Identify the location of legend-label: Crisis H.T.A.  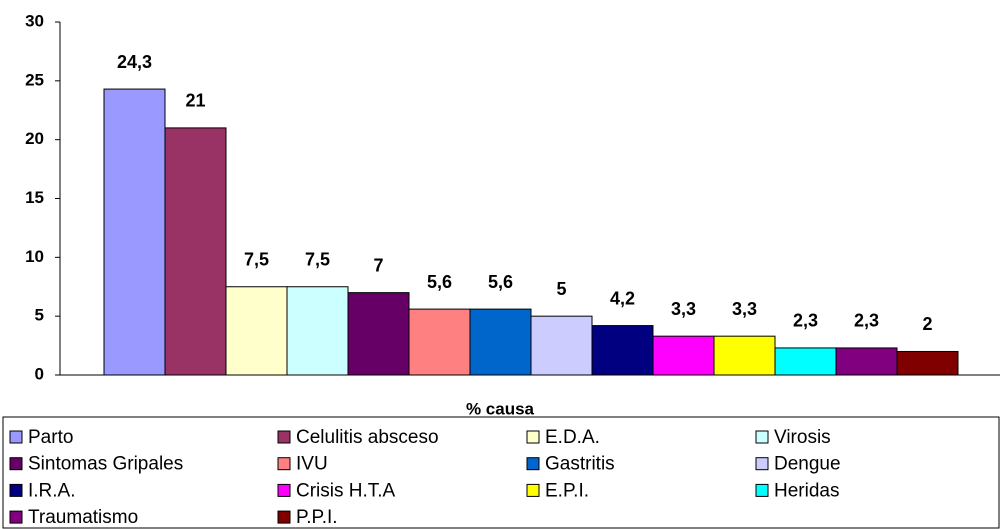
(346, 490).